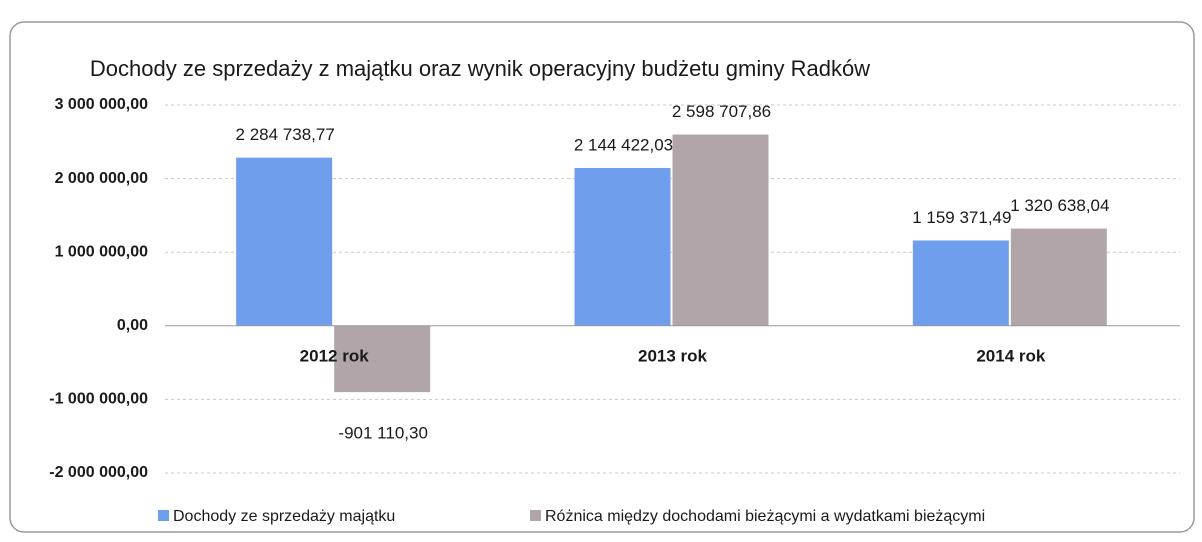 Image resolution: width=1202 pixels, height=542 pixels. Describe the element at coordinates (1059, 205) in the screenshot. I see `value-label: 1 320 638,04` at that location.